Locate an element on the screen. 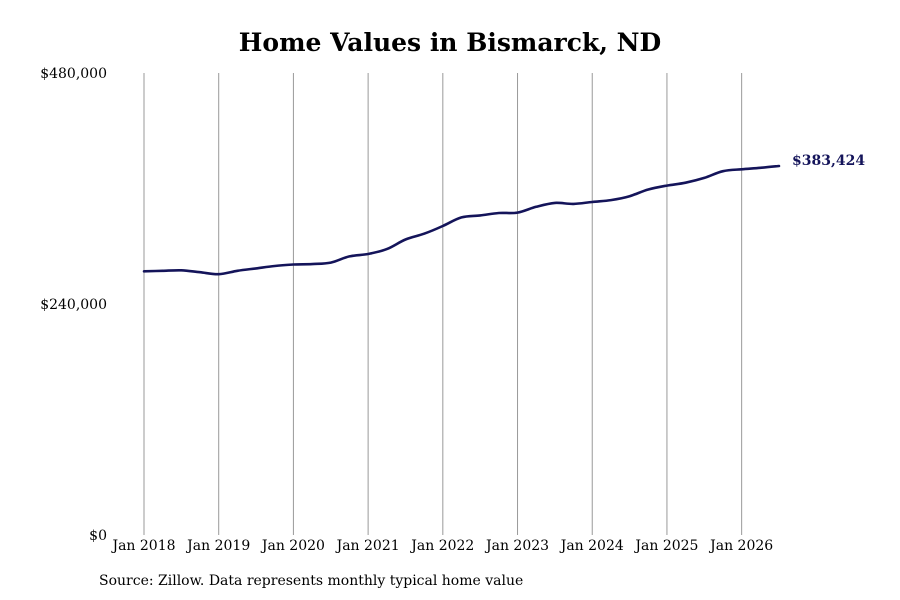 This screenshot has width=900, height=600. x-tick-label-2: Jan 2020 is located at coordinates (292, 546).